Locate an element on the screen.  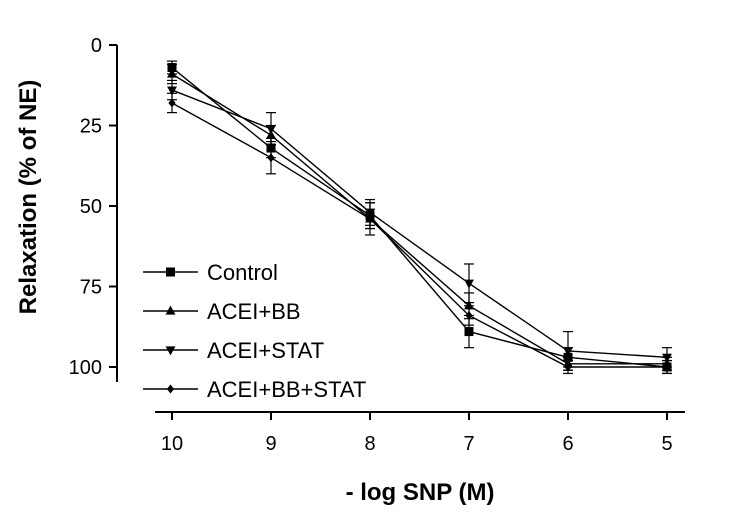
legend-item: ACEI+BB is located at coordinates (222, 311).